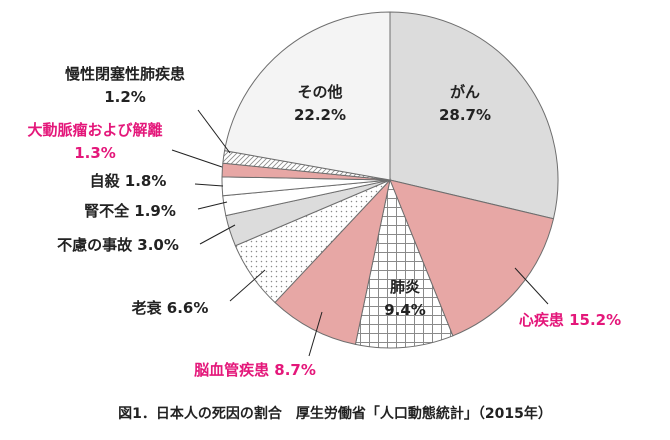 The width and height of the screenshot is (670, 440). I want to click on slice-label: 脳血管疾患 8.7%, so click(255, 370).